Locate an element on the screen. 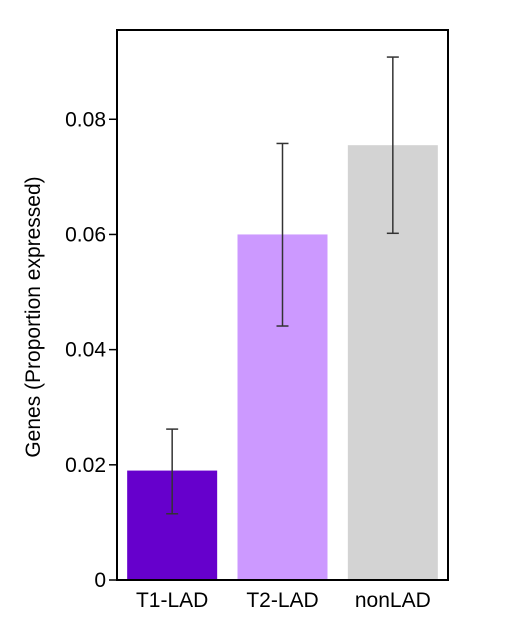  y-tick-label: 0.04 is located at coordinates (85, 350).